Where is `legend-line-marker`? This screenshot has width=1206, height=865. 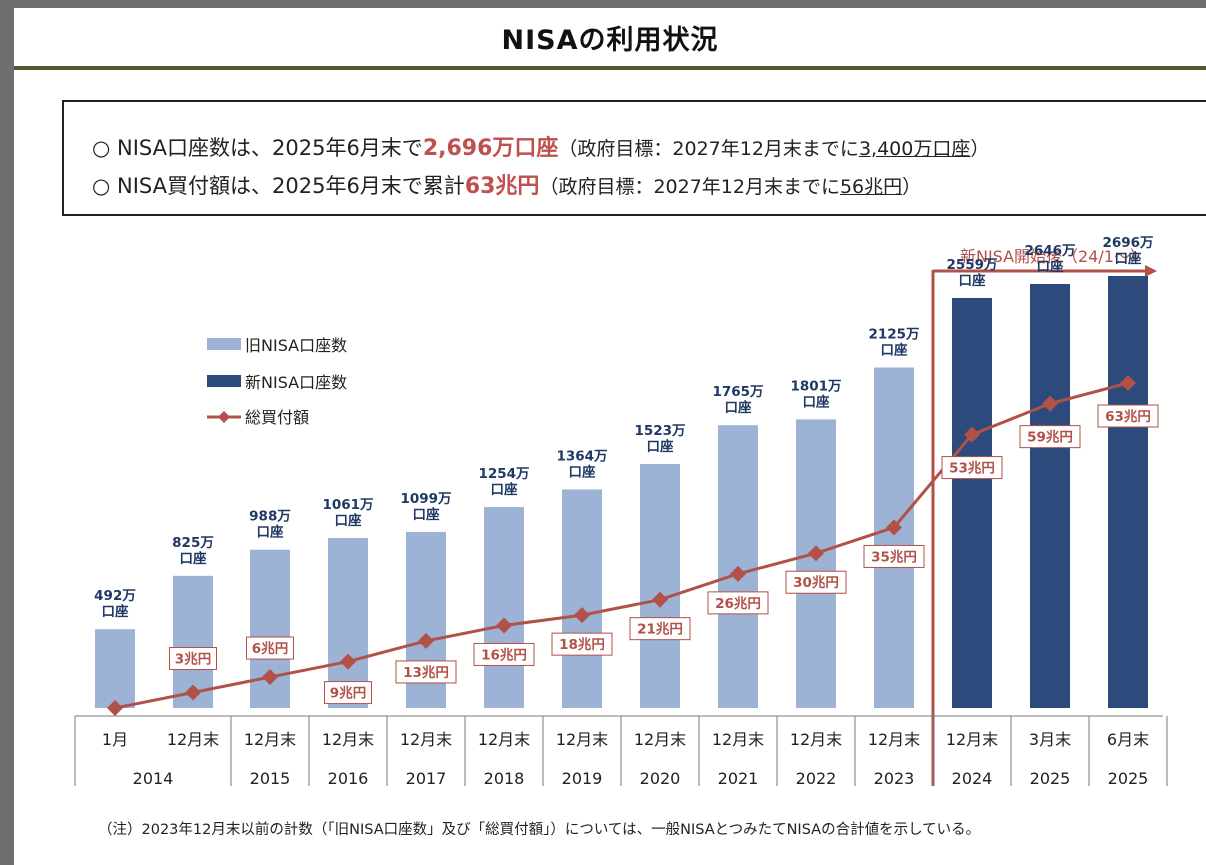 legend-line-marker is located at coordinates (224, 417).